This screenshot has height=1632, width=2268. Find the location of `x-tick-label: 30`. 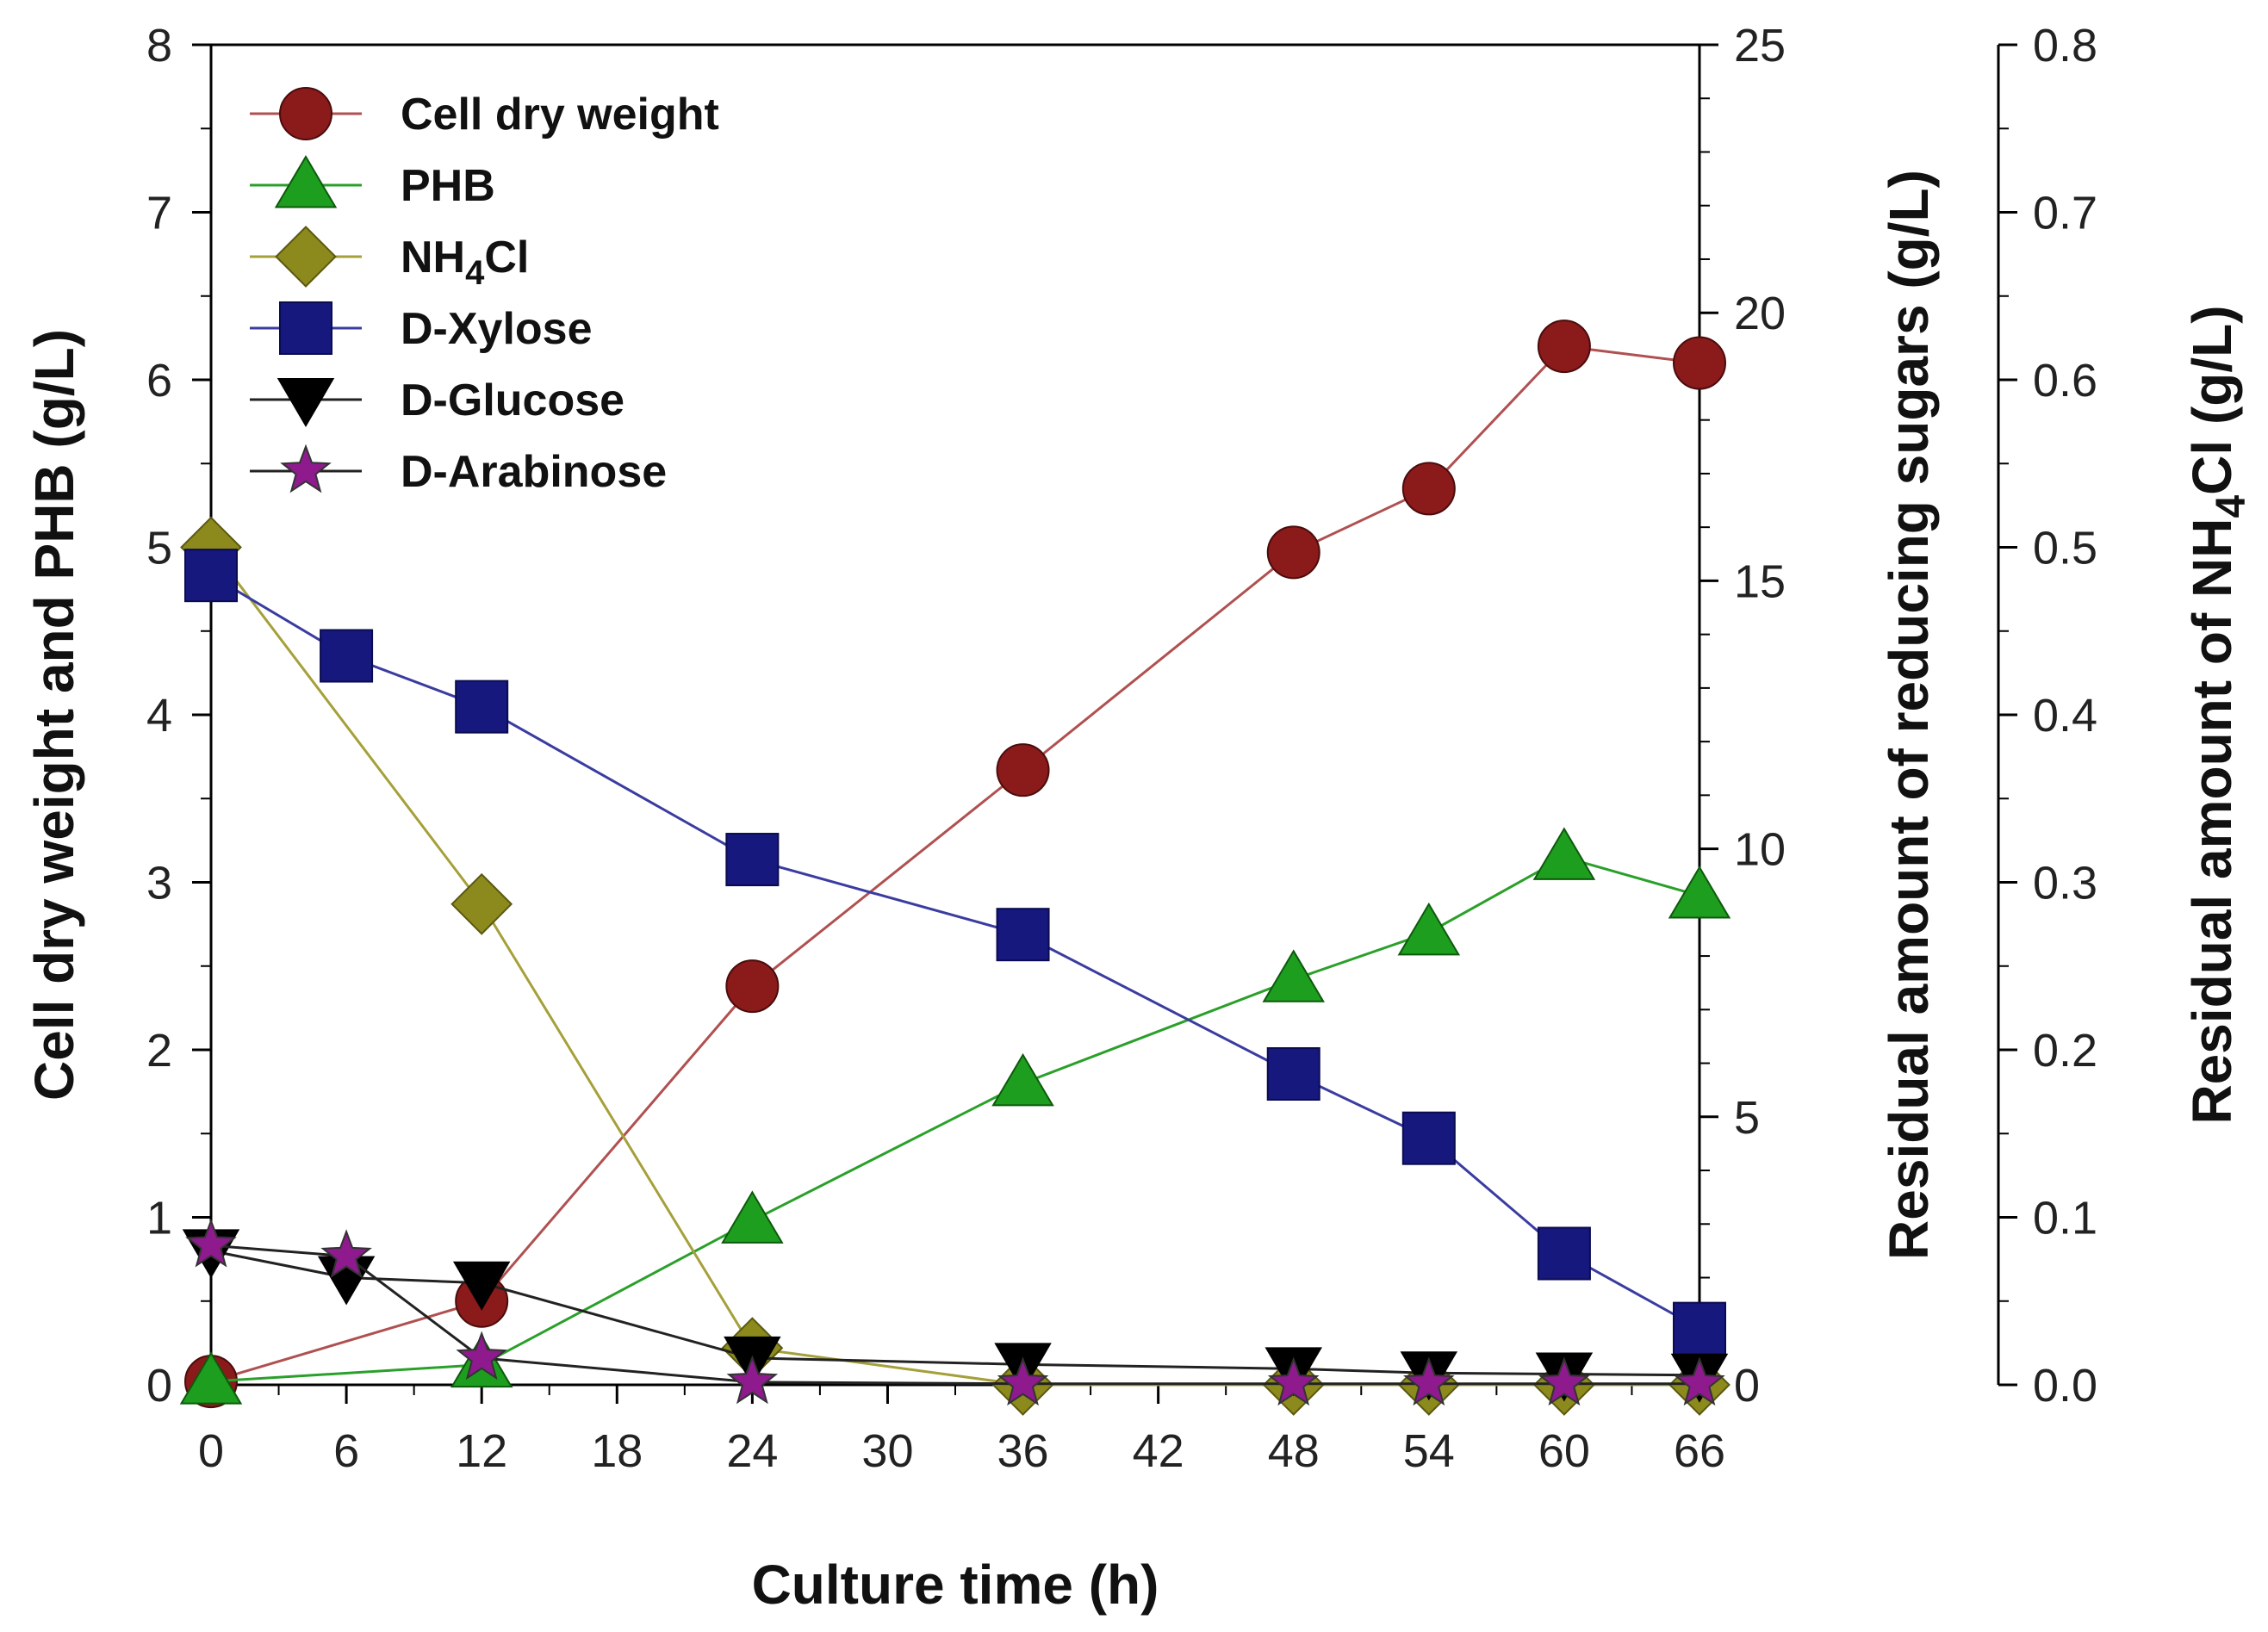

x-tick-label: 30 is located at coordinates (887, 1451).